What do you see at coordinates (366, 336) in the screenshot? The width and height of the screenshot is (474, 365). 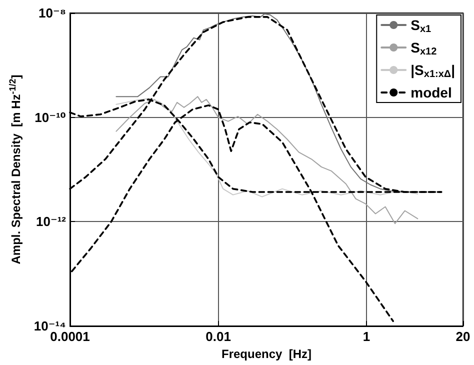 I see `x-tick-label: 1` at bounding box center [366, 336].